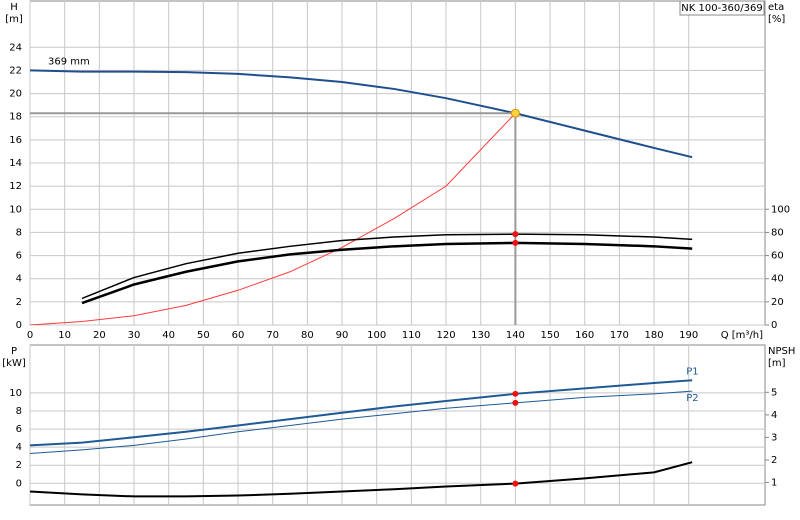 The height and width of the screenshot is (520, 800). I want to click on y-tick-label: 24, so click(15, 47).